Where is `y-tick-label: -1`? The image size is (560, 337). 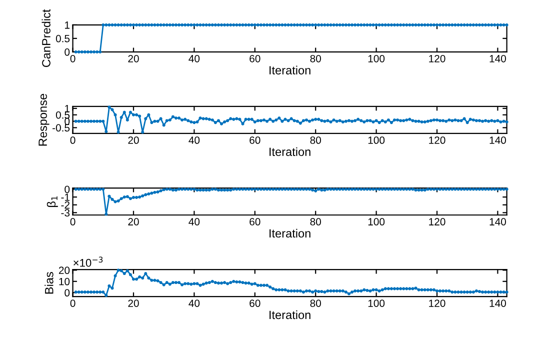 y-tick-label: -1 is located at coordinates (65, 197).